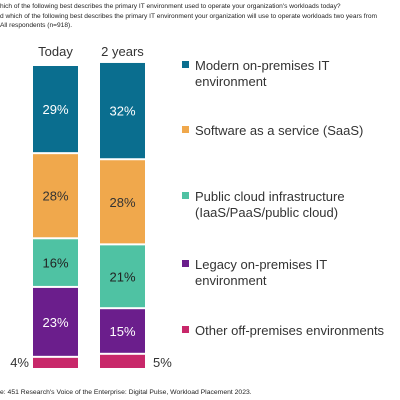  Describe the element at coordinates (185, 263) in the screenshot. I see `legend-swatch-legacy` at that location.